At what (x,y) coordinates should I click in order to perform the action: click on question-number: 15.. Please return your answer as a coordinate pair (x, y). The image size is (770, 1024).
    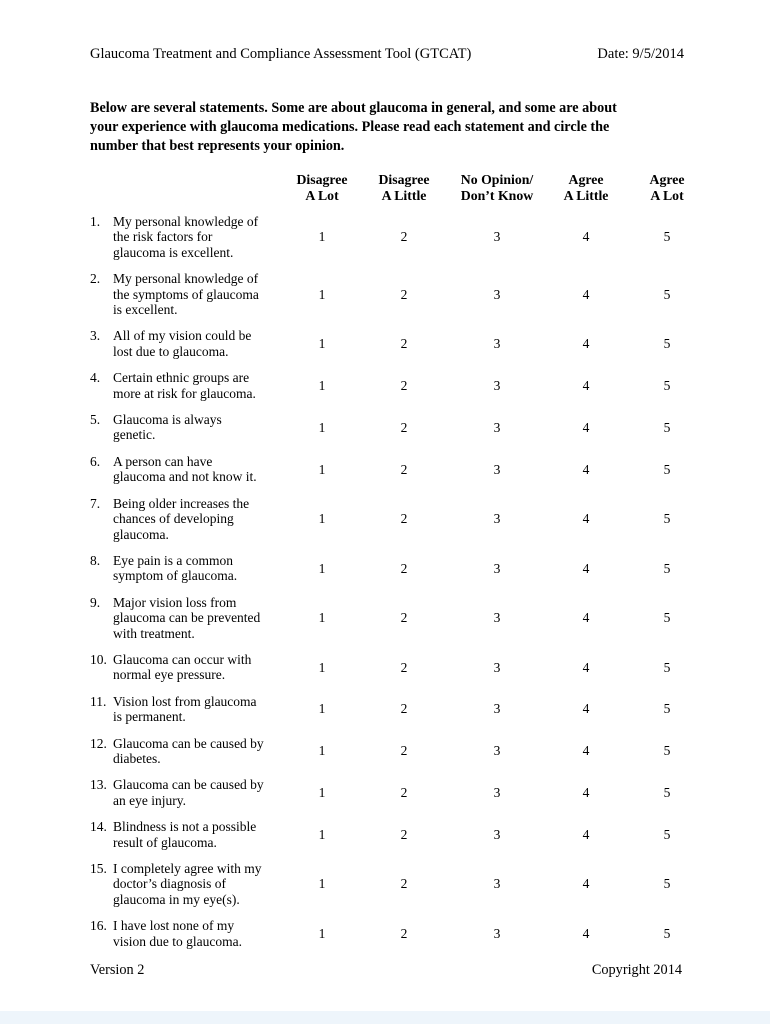
    Looking at the image, I should click on (98, 868).